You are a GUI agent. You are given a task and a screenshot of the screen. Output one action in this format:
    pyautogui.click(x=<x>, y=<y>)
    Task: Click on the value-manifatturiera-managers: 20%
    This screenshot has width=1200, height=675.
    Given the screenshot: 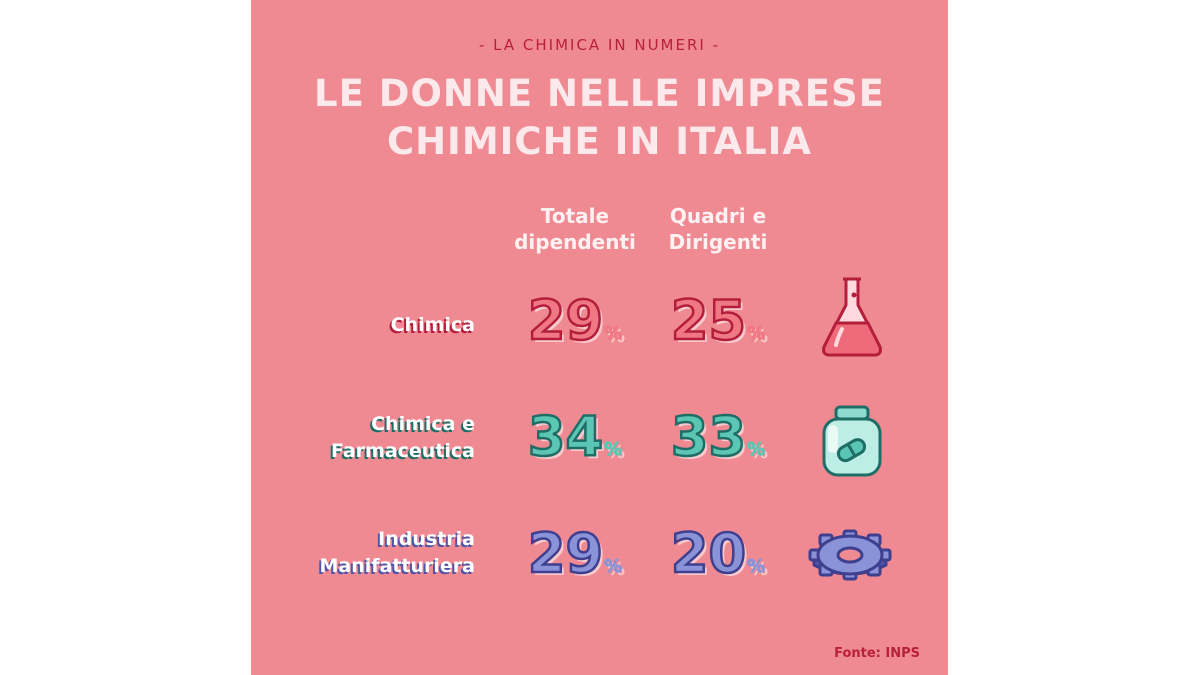 What is the action you would take?
    pyautogui.click(x=718, y=559)
    